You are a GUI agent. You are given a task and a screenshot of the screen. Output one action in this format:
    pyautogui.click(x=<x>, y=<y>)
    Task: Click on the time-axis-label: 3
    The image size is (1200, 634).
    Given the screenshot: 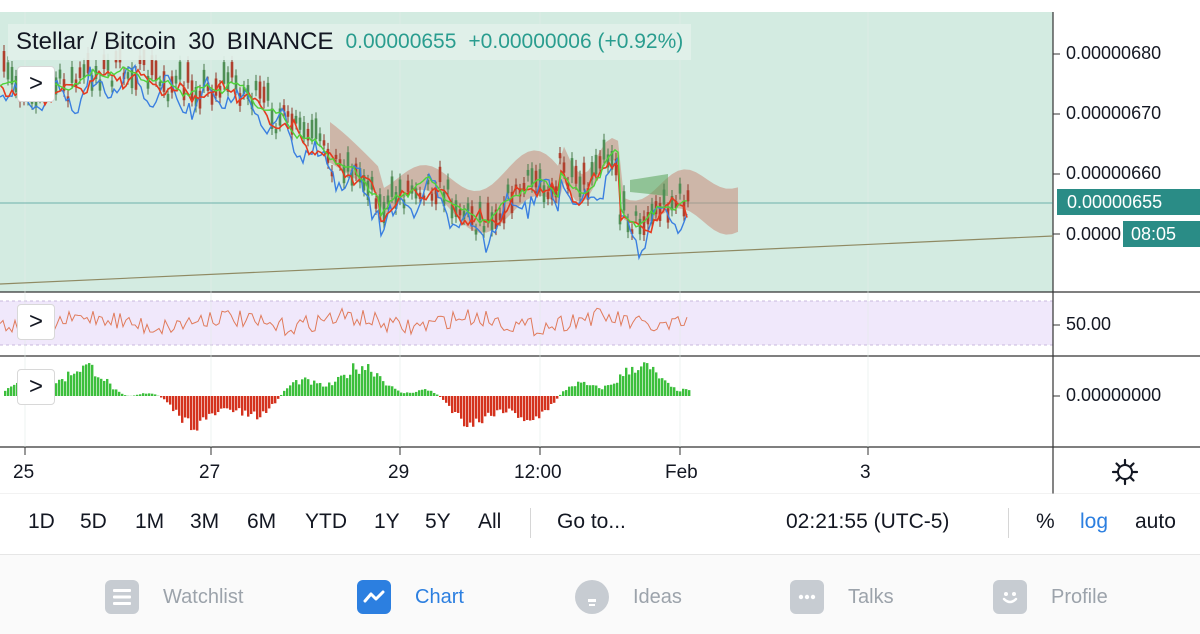 What is the action you would take?
    pyautogui.click(x=865, y=472)
    